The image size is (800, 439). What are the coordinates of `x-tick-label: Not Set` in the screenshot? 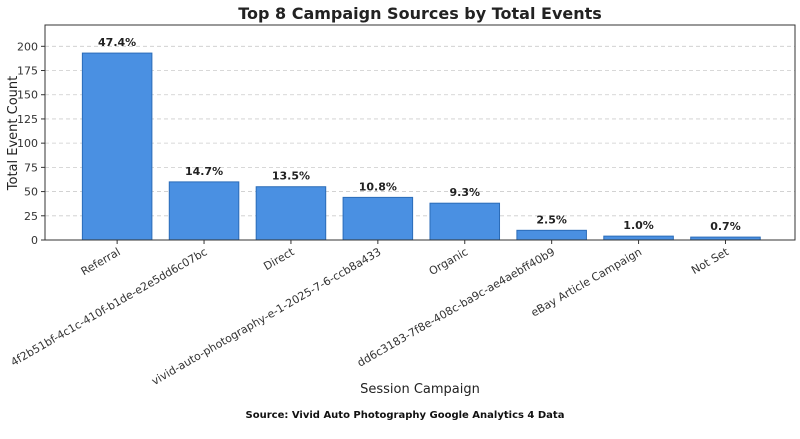 It's located at (710, 261).